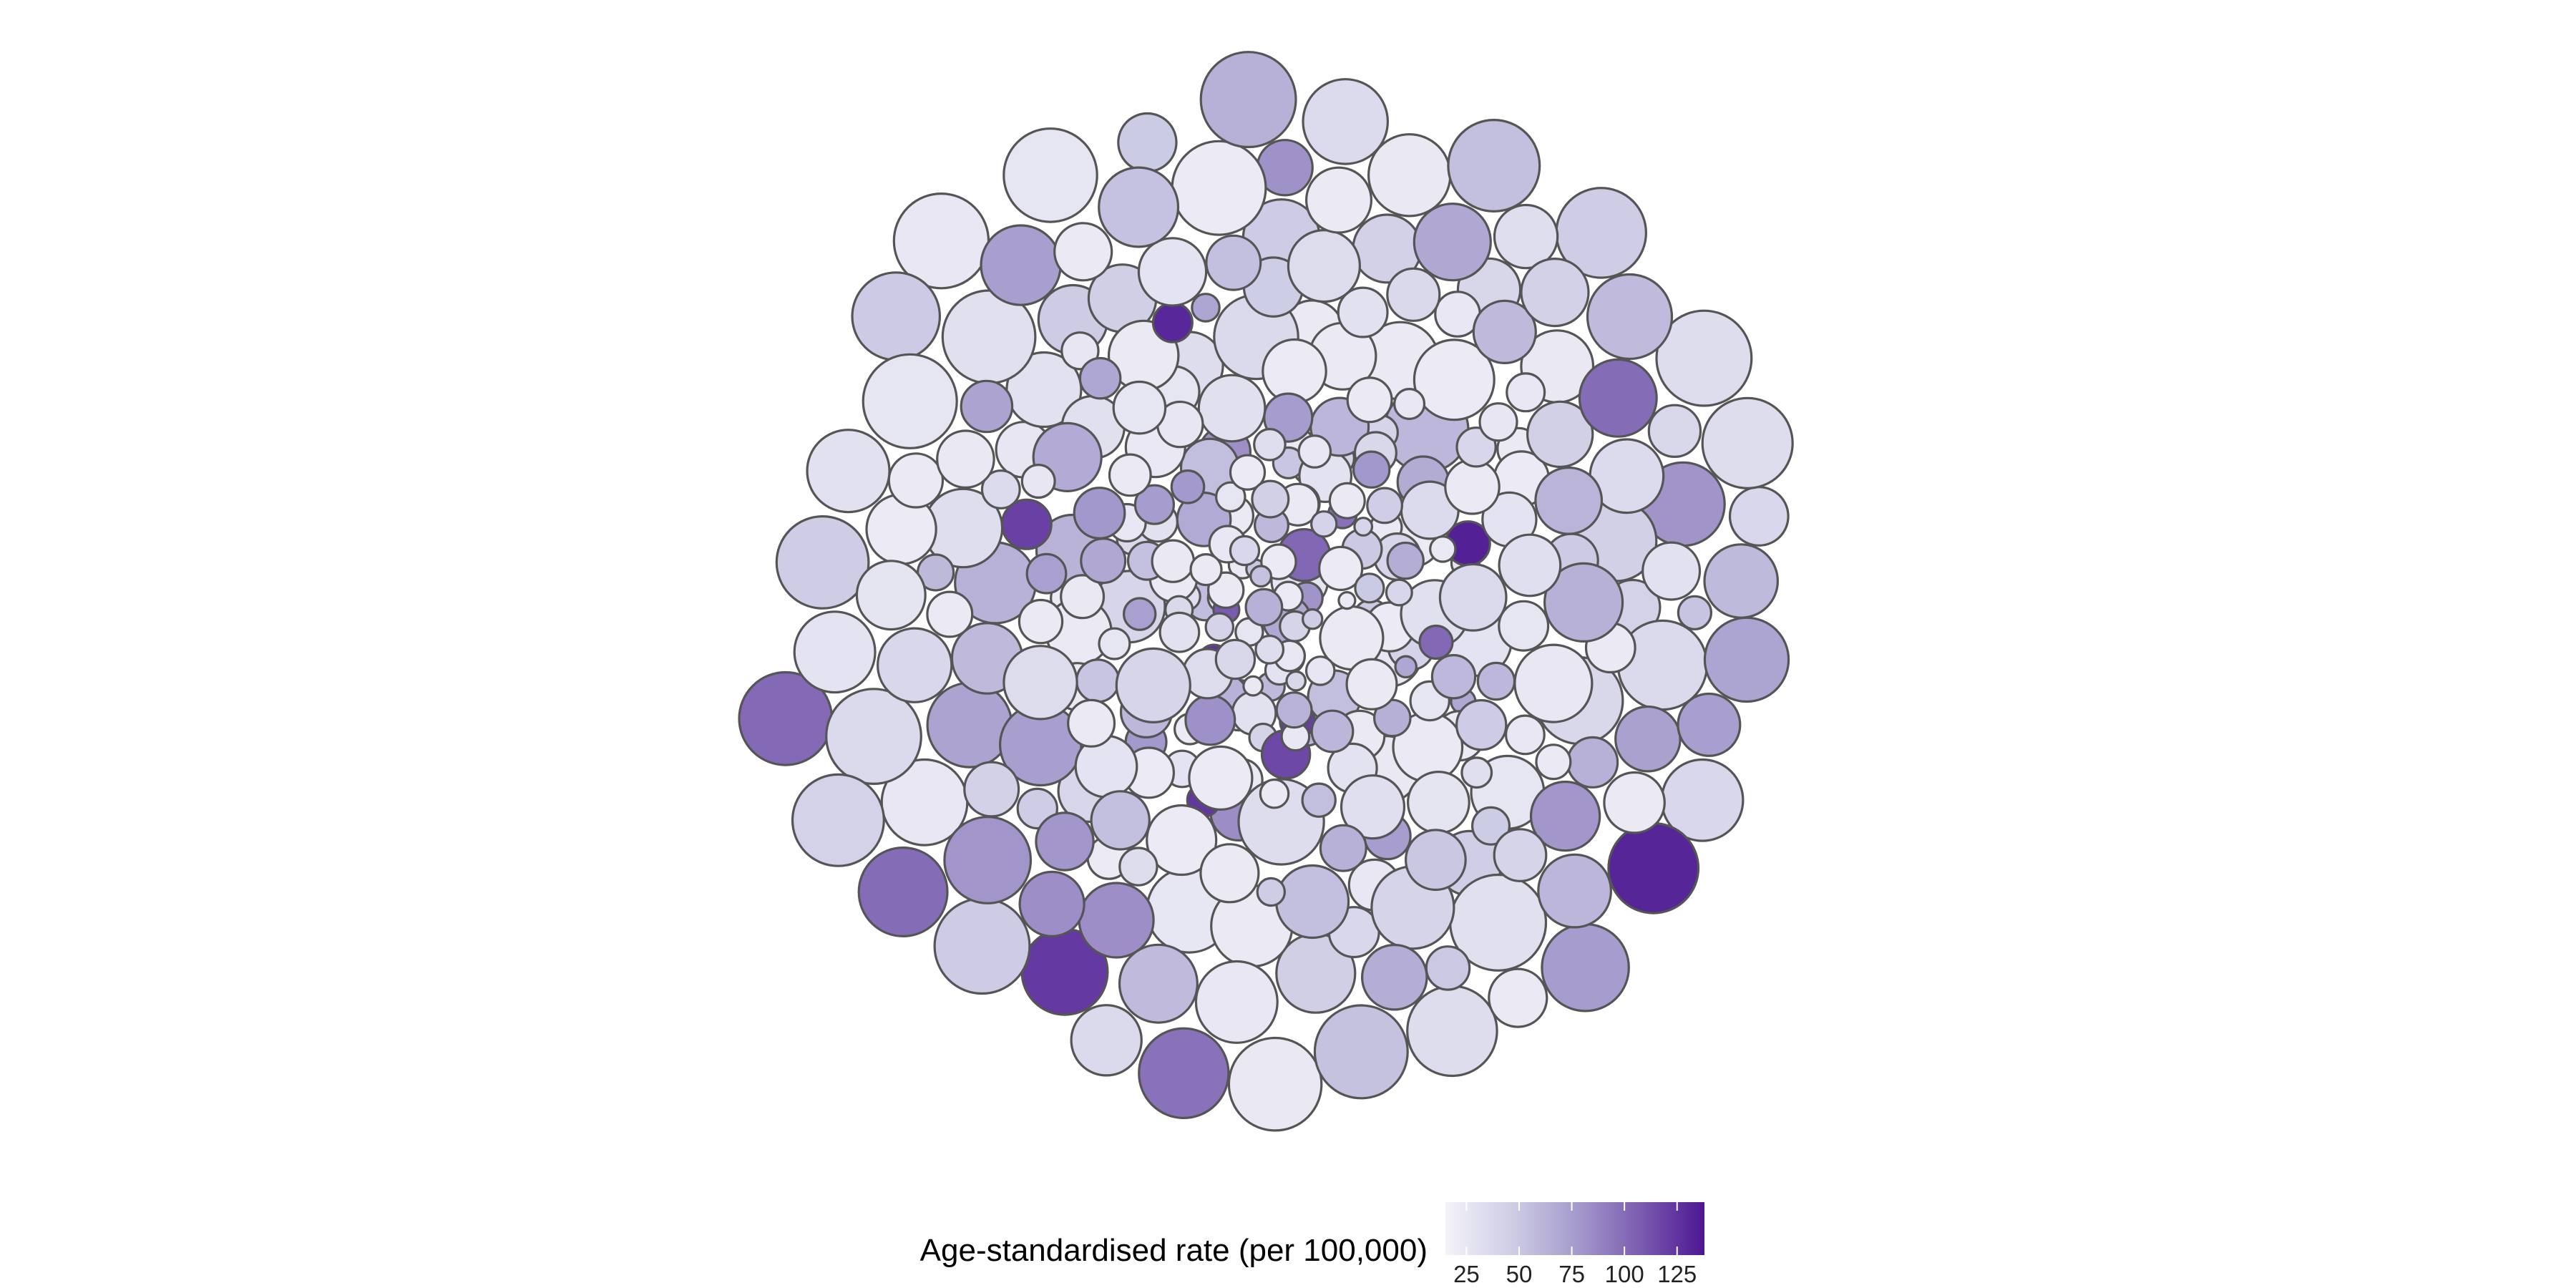 The height and width of the screenshot is (1288, 2576). What do you see at coordinates (1571, 1274) in the screenshot?
I see `legend-tick-label: 75` at bounding box center [1571, 1274].